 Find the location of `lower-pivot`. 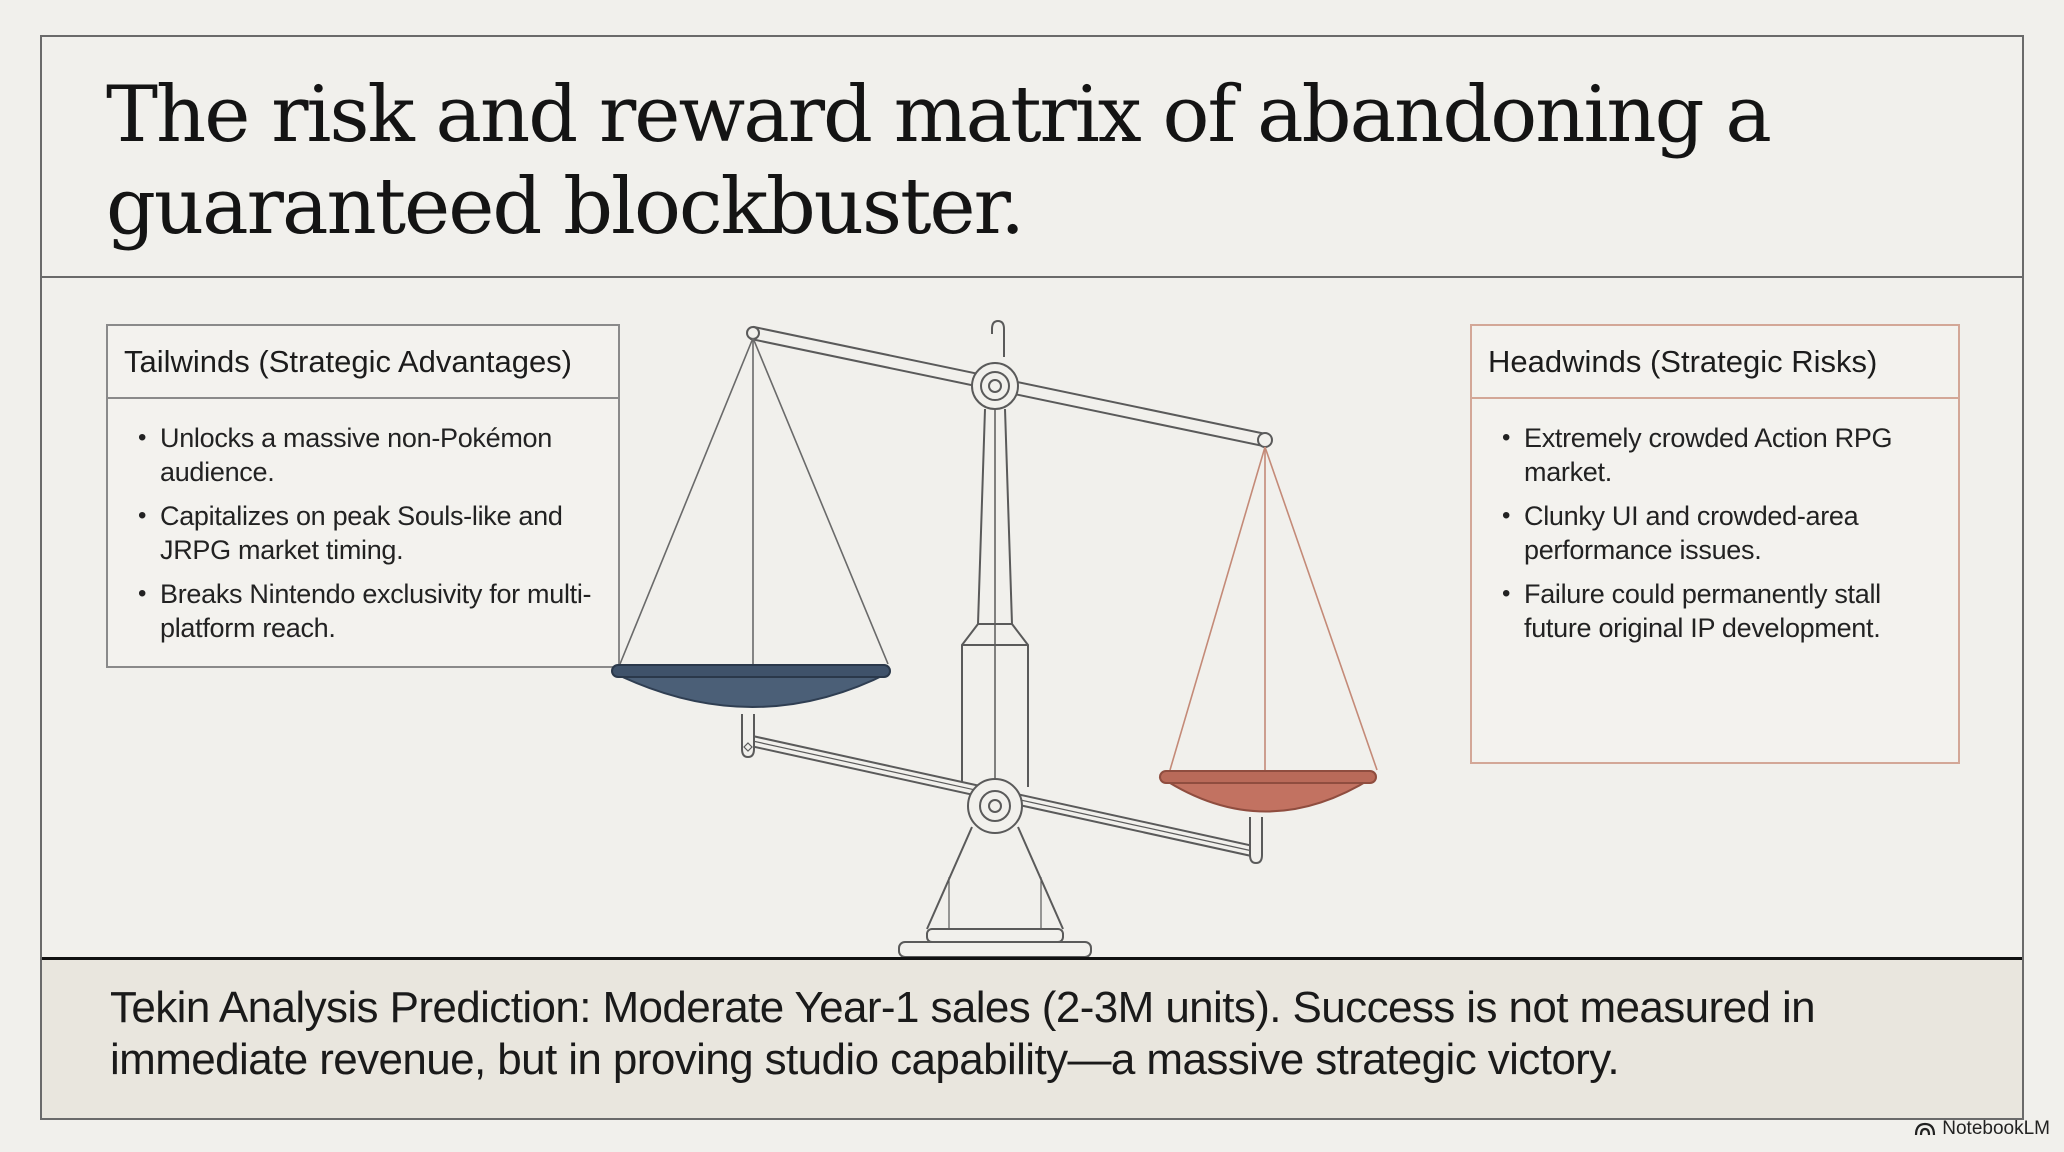

lower-pivot is located at coordinates (995, 806).